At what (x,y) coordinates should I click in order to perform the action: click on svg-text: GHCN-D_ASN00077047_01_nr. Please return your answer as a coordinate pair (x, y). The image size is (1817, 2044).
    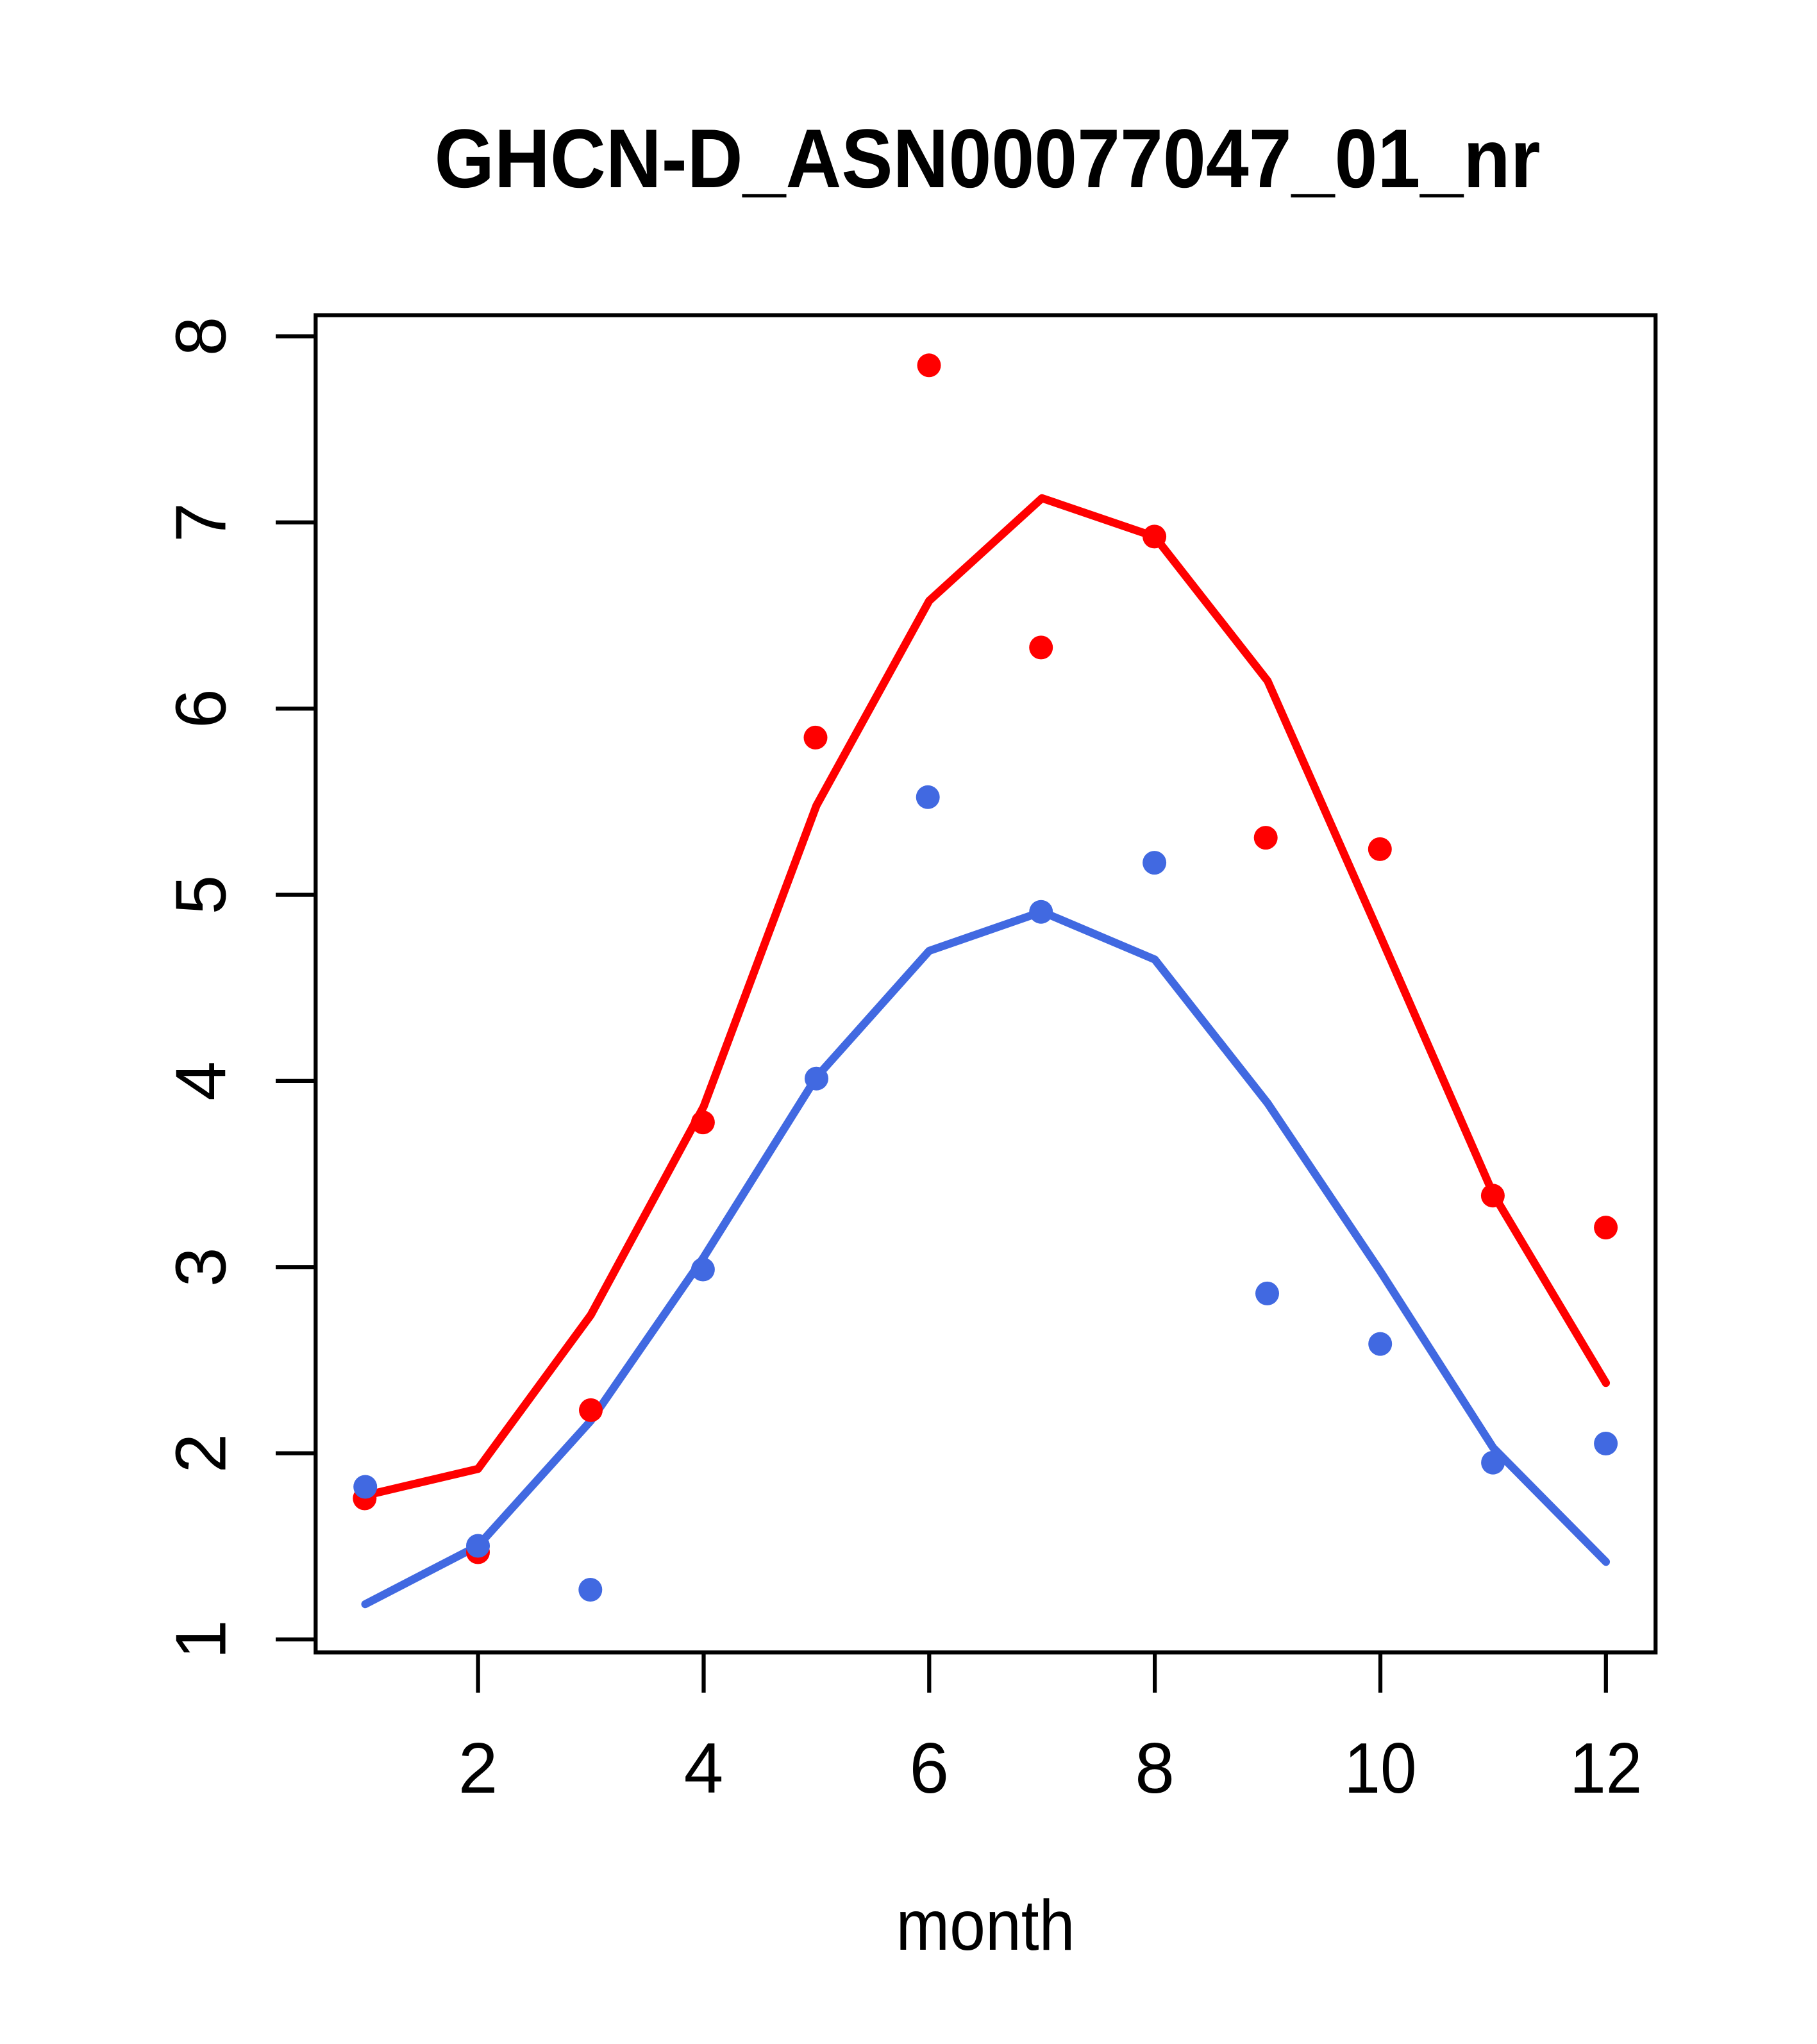
    Looking at the image, I should click on (988, 158).